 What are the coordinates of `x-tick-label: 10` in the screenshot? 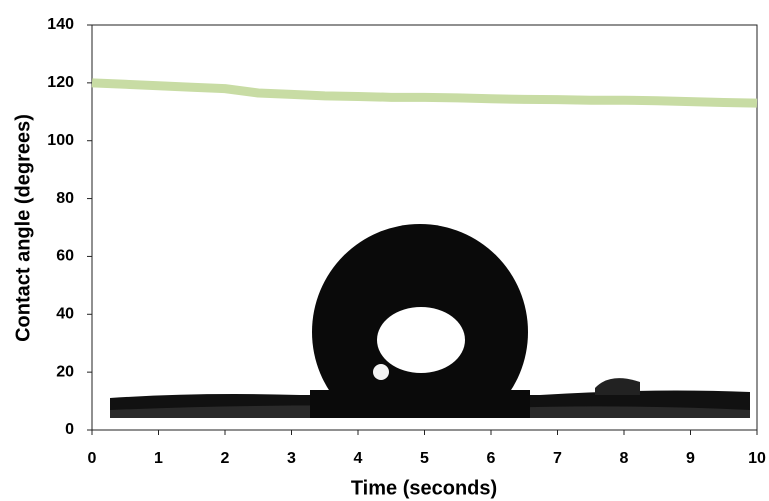 It's located at (757, 458).